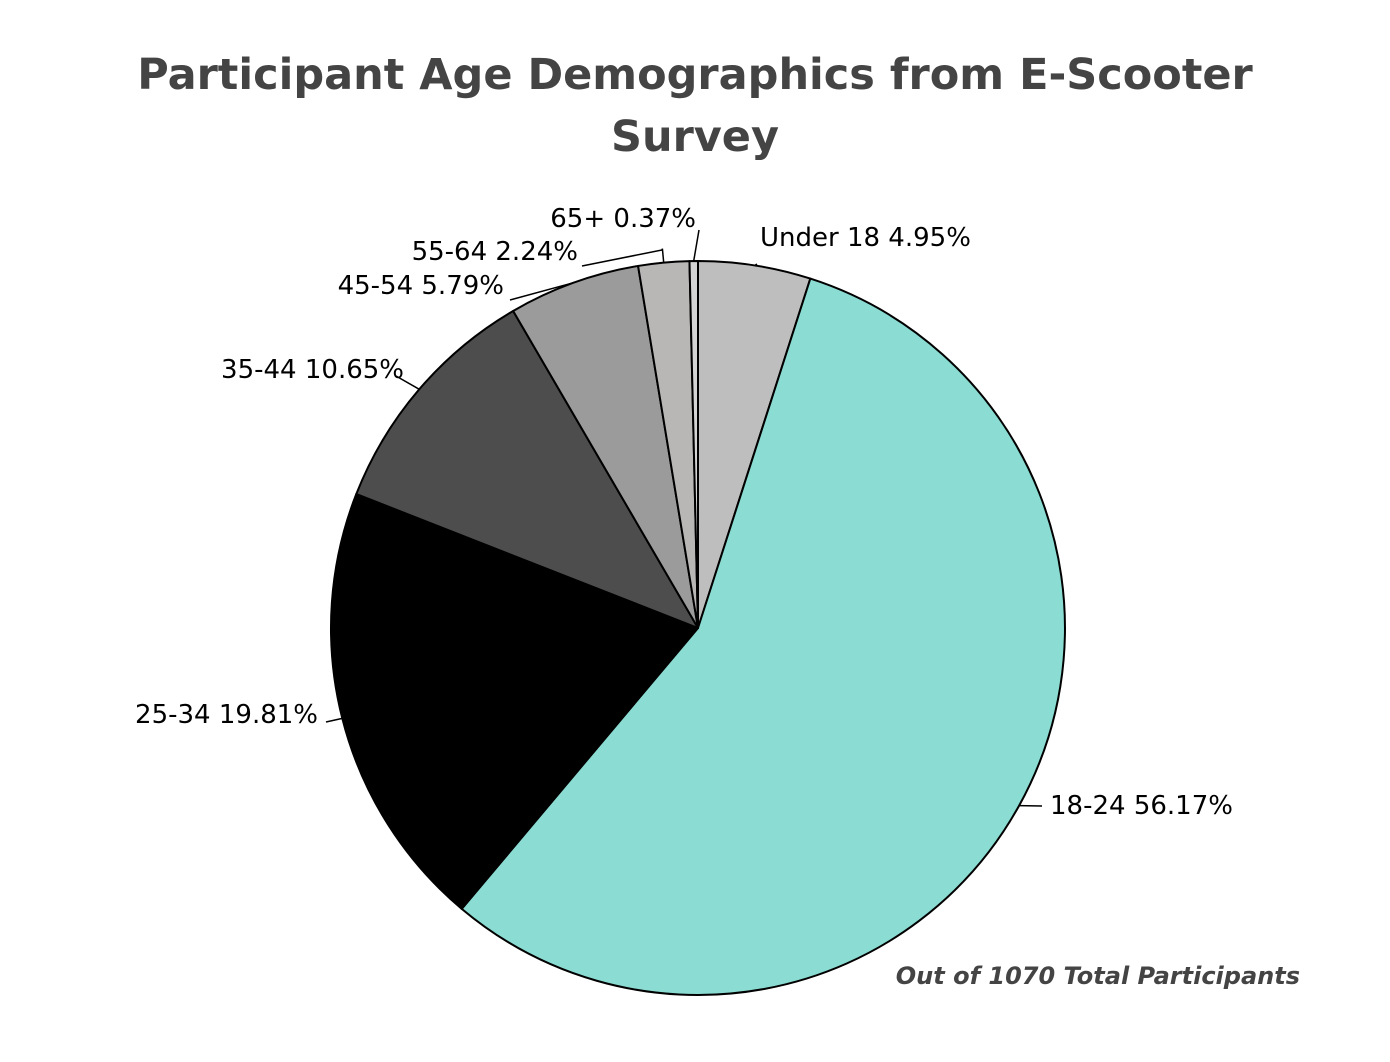  Describe the element at coordinates (312, 370) in the screenshot. I see `slice-label-35-44: 35-44 10.65%` at that location.